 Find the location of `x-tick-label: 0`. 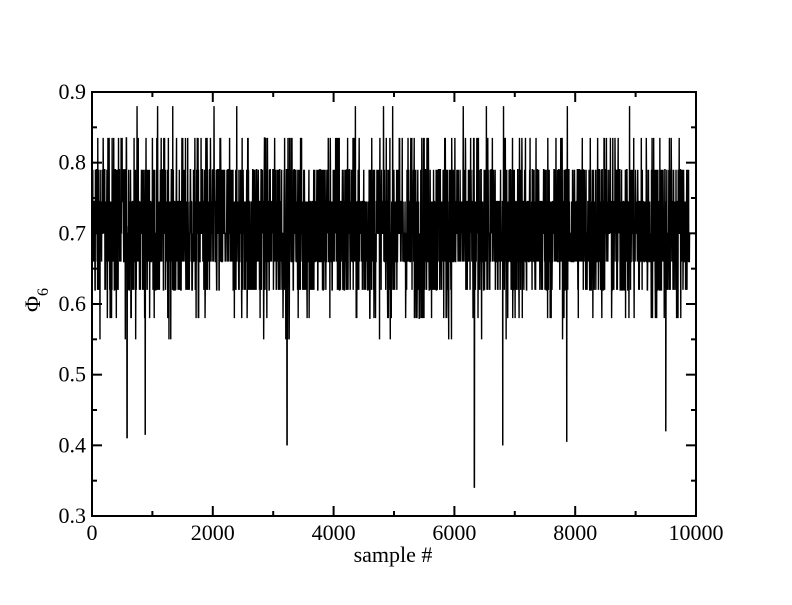

x-tick-label: 0 is located at coordinates (92, 532).